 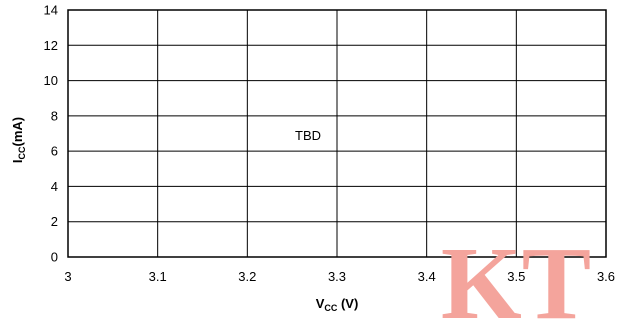 I want to click on x-axis-label: VCC (V), so click(x=337, y=304).